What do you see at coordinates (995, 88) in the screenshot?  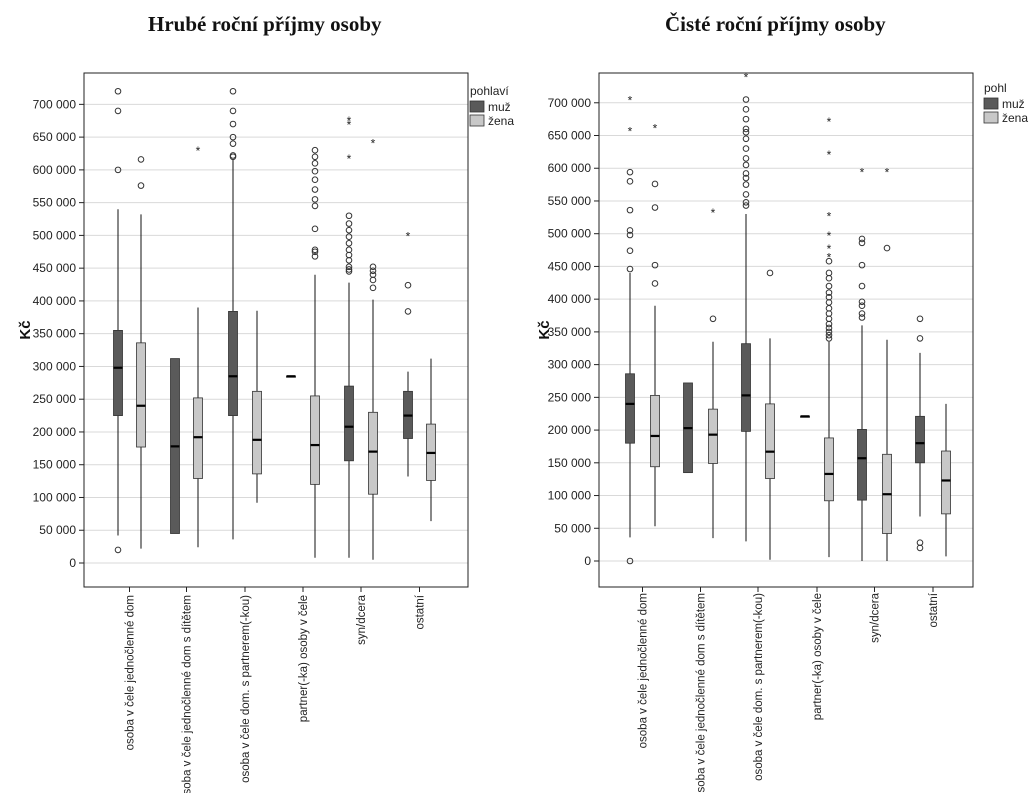 I see `legend-title: pohl` at bounding box center [995, 88].